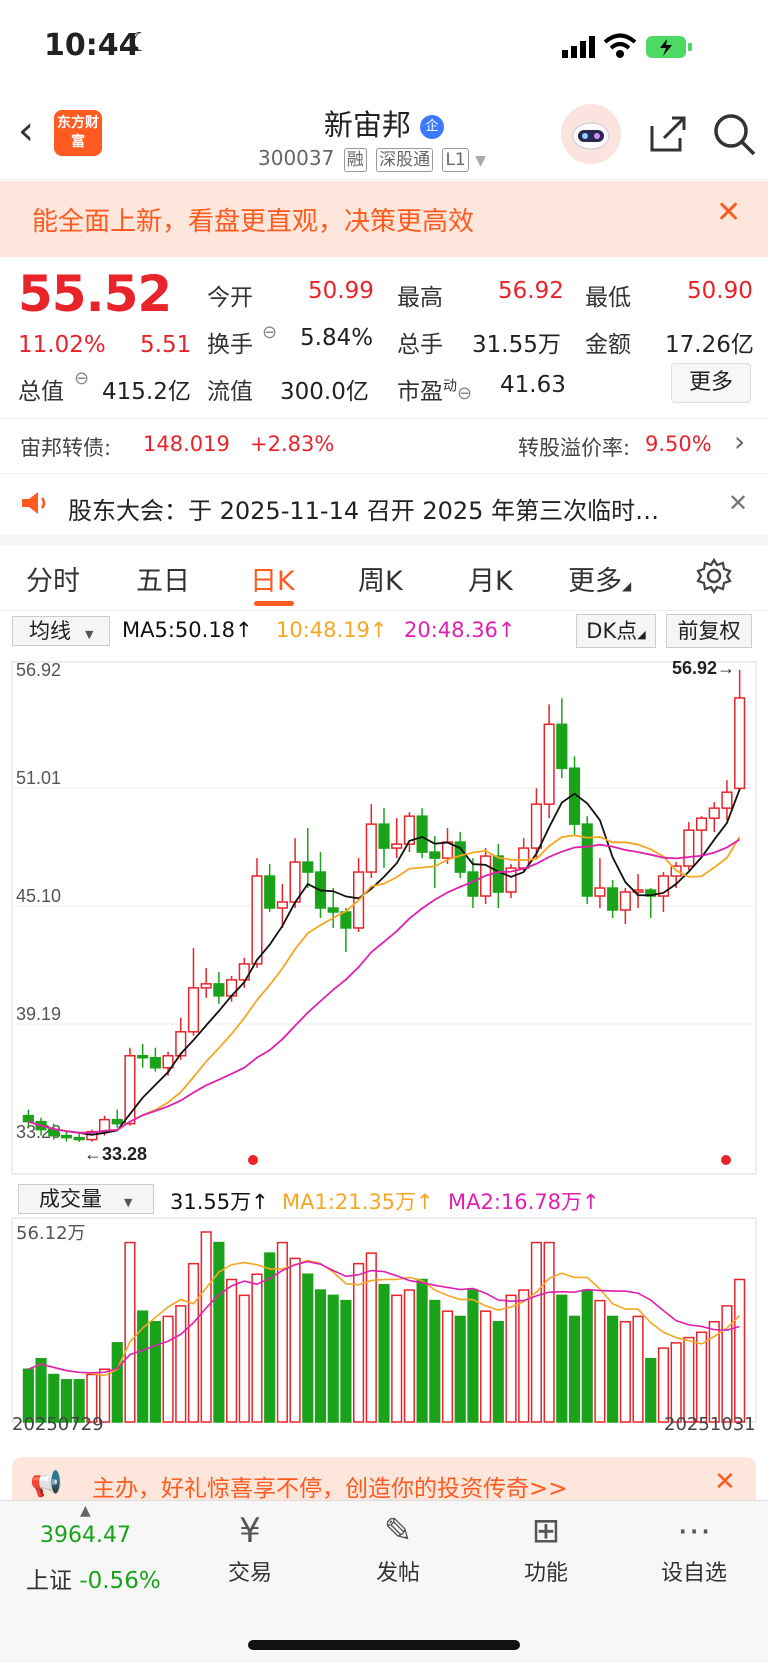 Image resolution: width=768 pixels, height=1663 pixels. Describe the element at coordinates (531, 291) in the screenshot. I see `high-value: 56.92` at that location.